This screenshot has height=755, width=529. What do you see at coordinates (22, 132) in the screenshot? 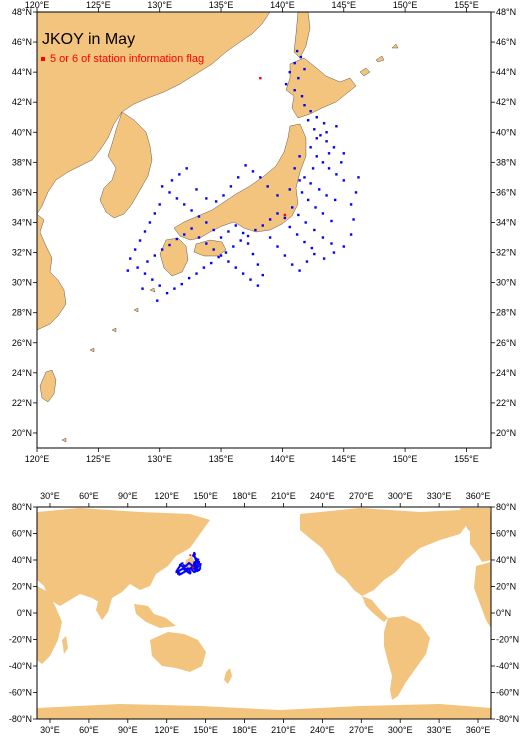
I see `lat-label-left: 40°N` at bounding box center [22, 132].